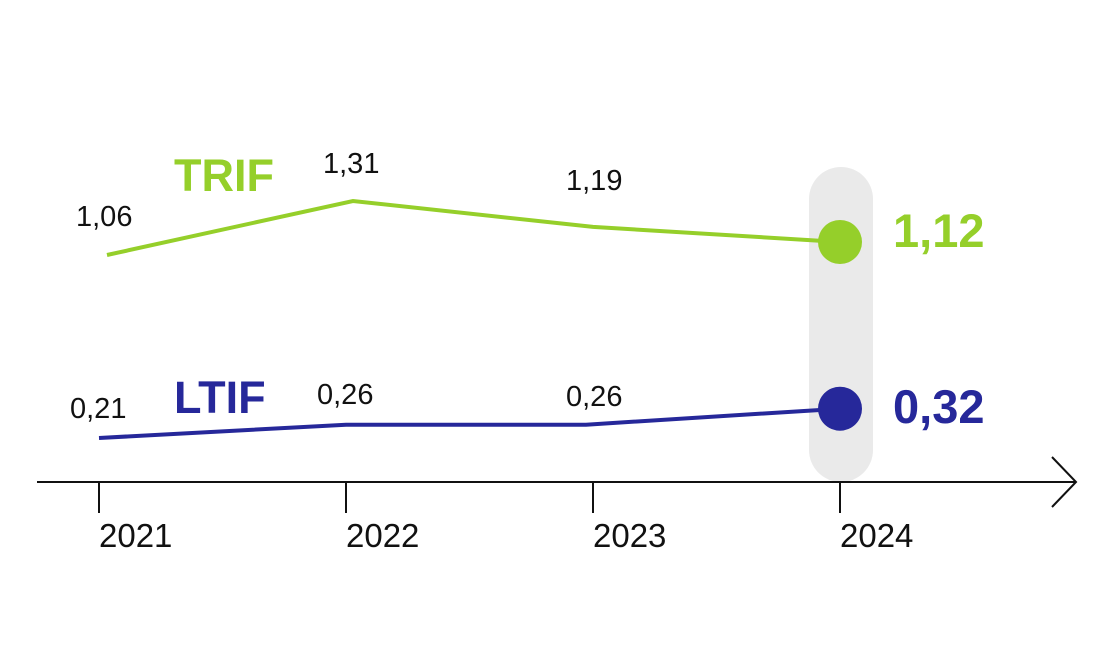  I want to click on trif-series-label: TRIF, so click(224, 175).